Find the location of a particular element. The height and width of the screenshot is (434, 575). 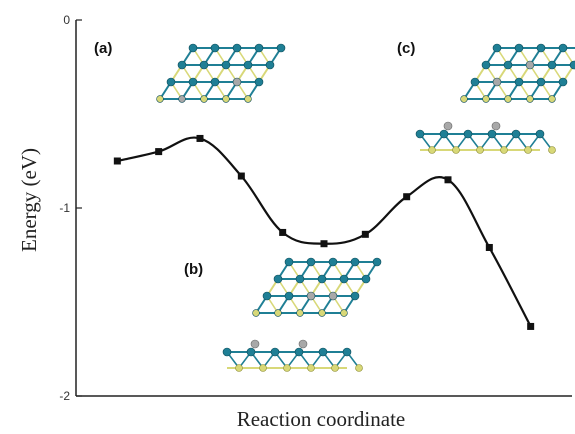

structure-c-side is located at coordinates (485, 137).